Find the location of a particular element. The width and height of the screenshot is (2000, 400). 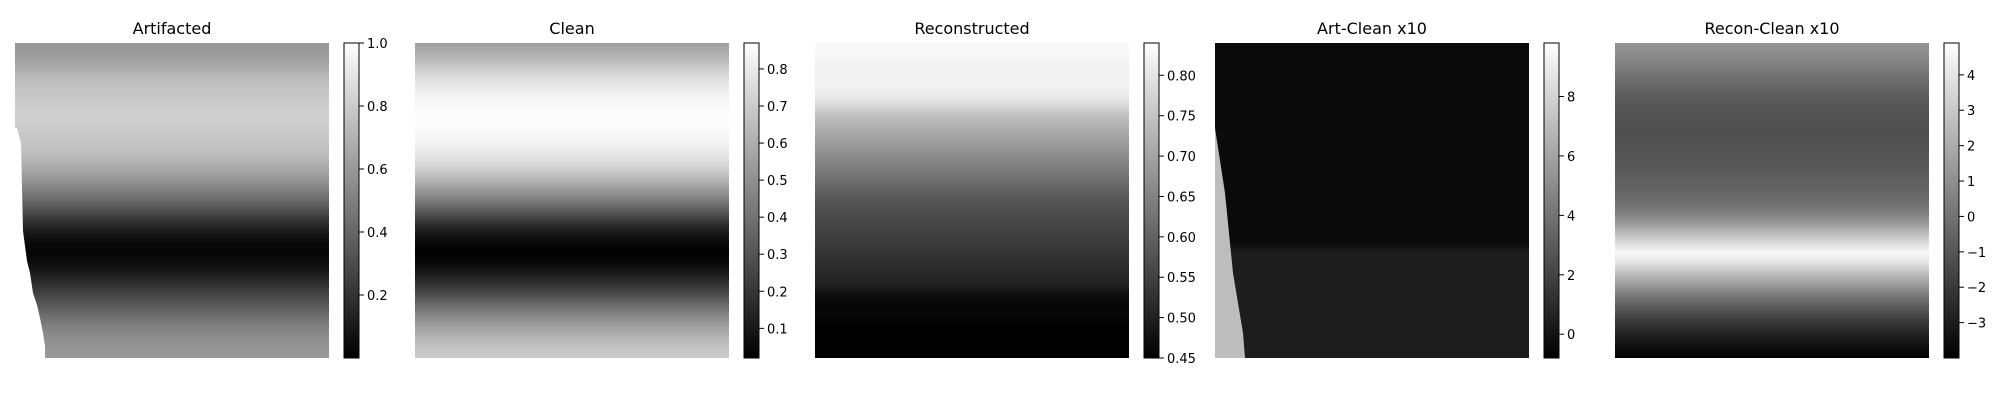

colorbar: −3 −2 −1 0 1 2 3 4 is located at coordinates (1964, 200).